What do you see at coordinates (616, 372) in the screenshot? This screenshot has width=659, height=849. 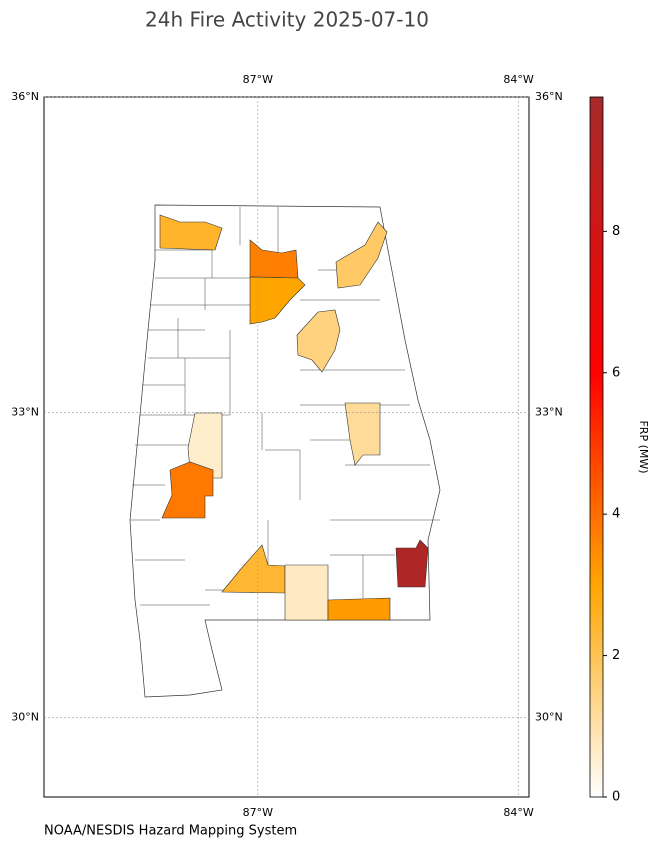 I see `colorbar-tick-label: 6` at bounding box center [616, 372].